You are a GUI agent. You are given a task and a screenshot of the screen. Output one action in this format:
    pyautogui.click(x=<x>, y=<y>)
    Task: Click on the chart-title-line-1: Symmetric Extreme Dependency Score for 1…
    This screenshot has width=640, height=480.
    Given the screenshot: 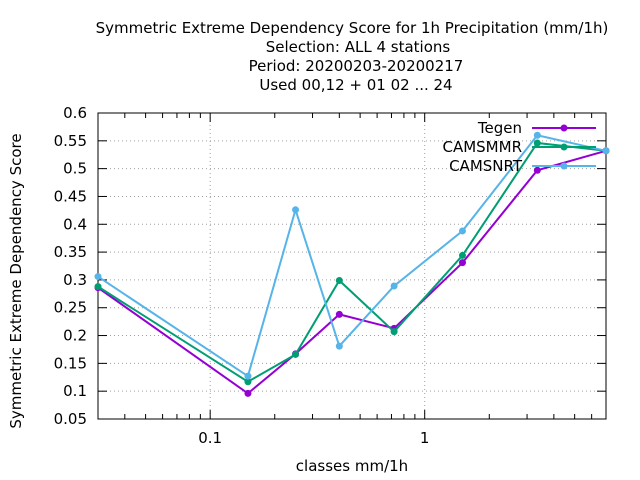 What is the action you would take?
    pyautogui.click(x=352, y=28)
    